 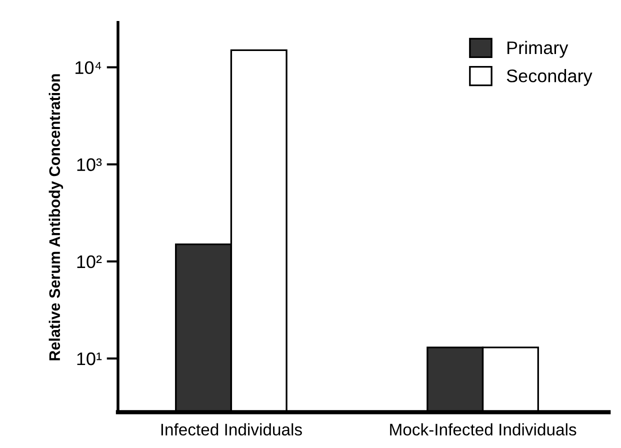 What do you see at coordinates (89, 359) in the screenshot?
I see `y-tick-label: 10¹` at bounding box center [89, 359].